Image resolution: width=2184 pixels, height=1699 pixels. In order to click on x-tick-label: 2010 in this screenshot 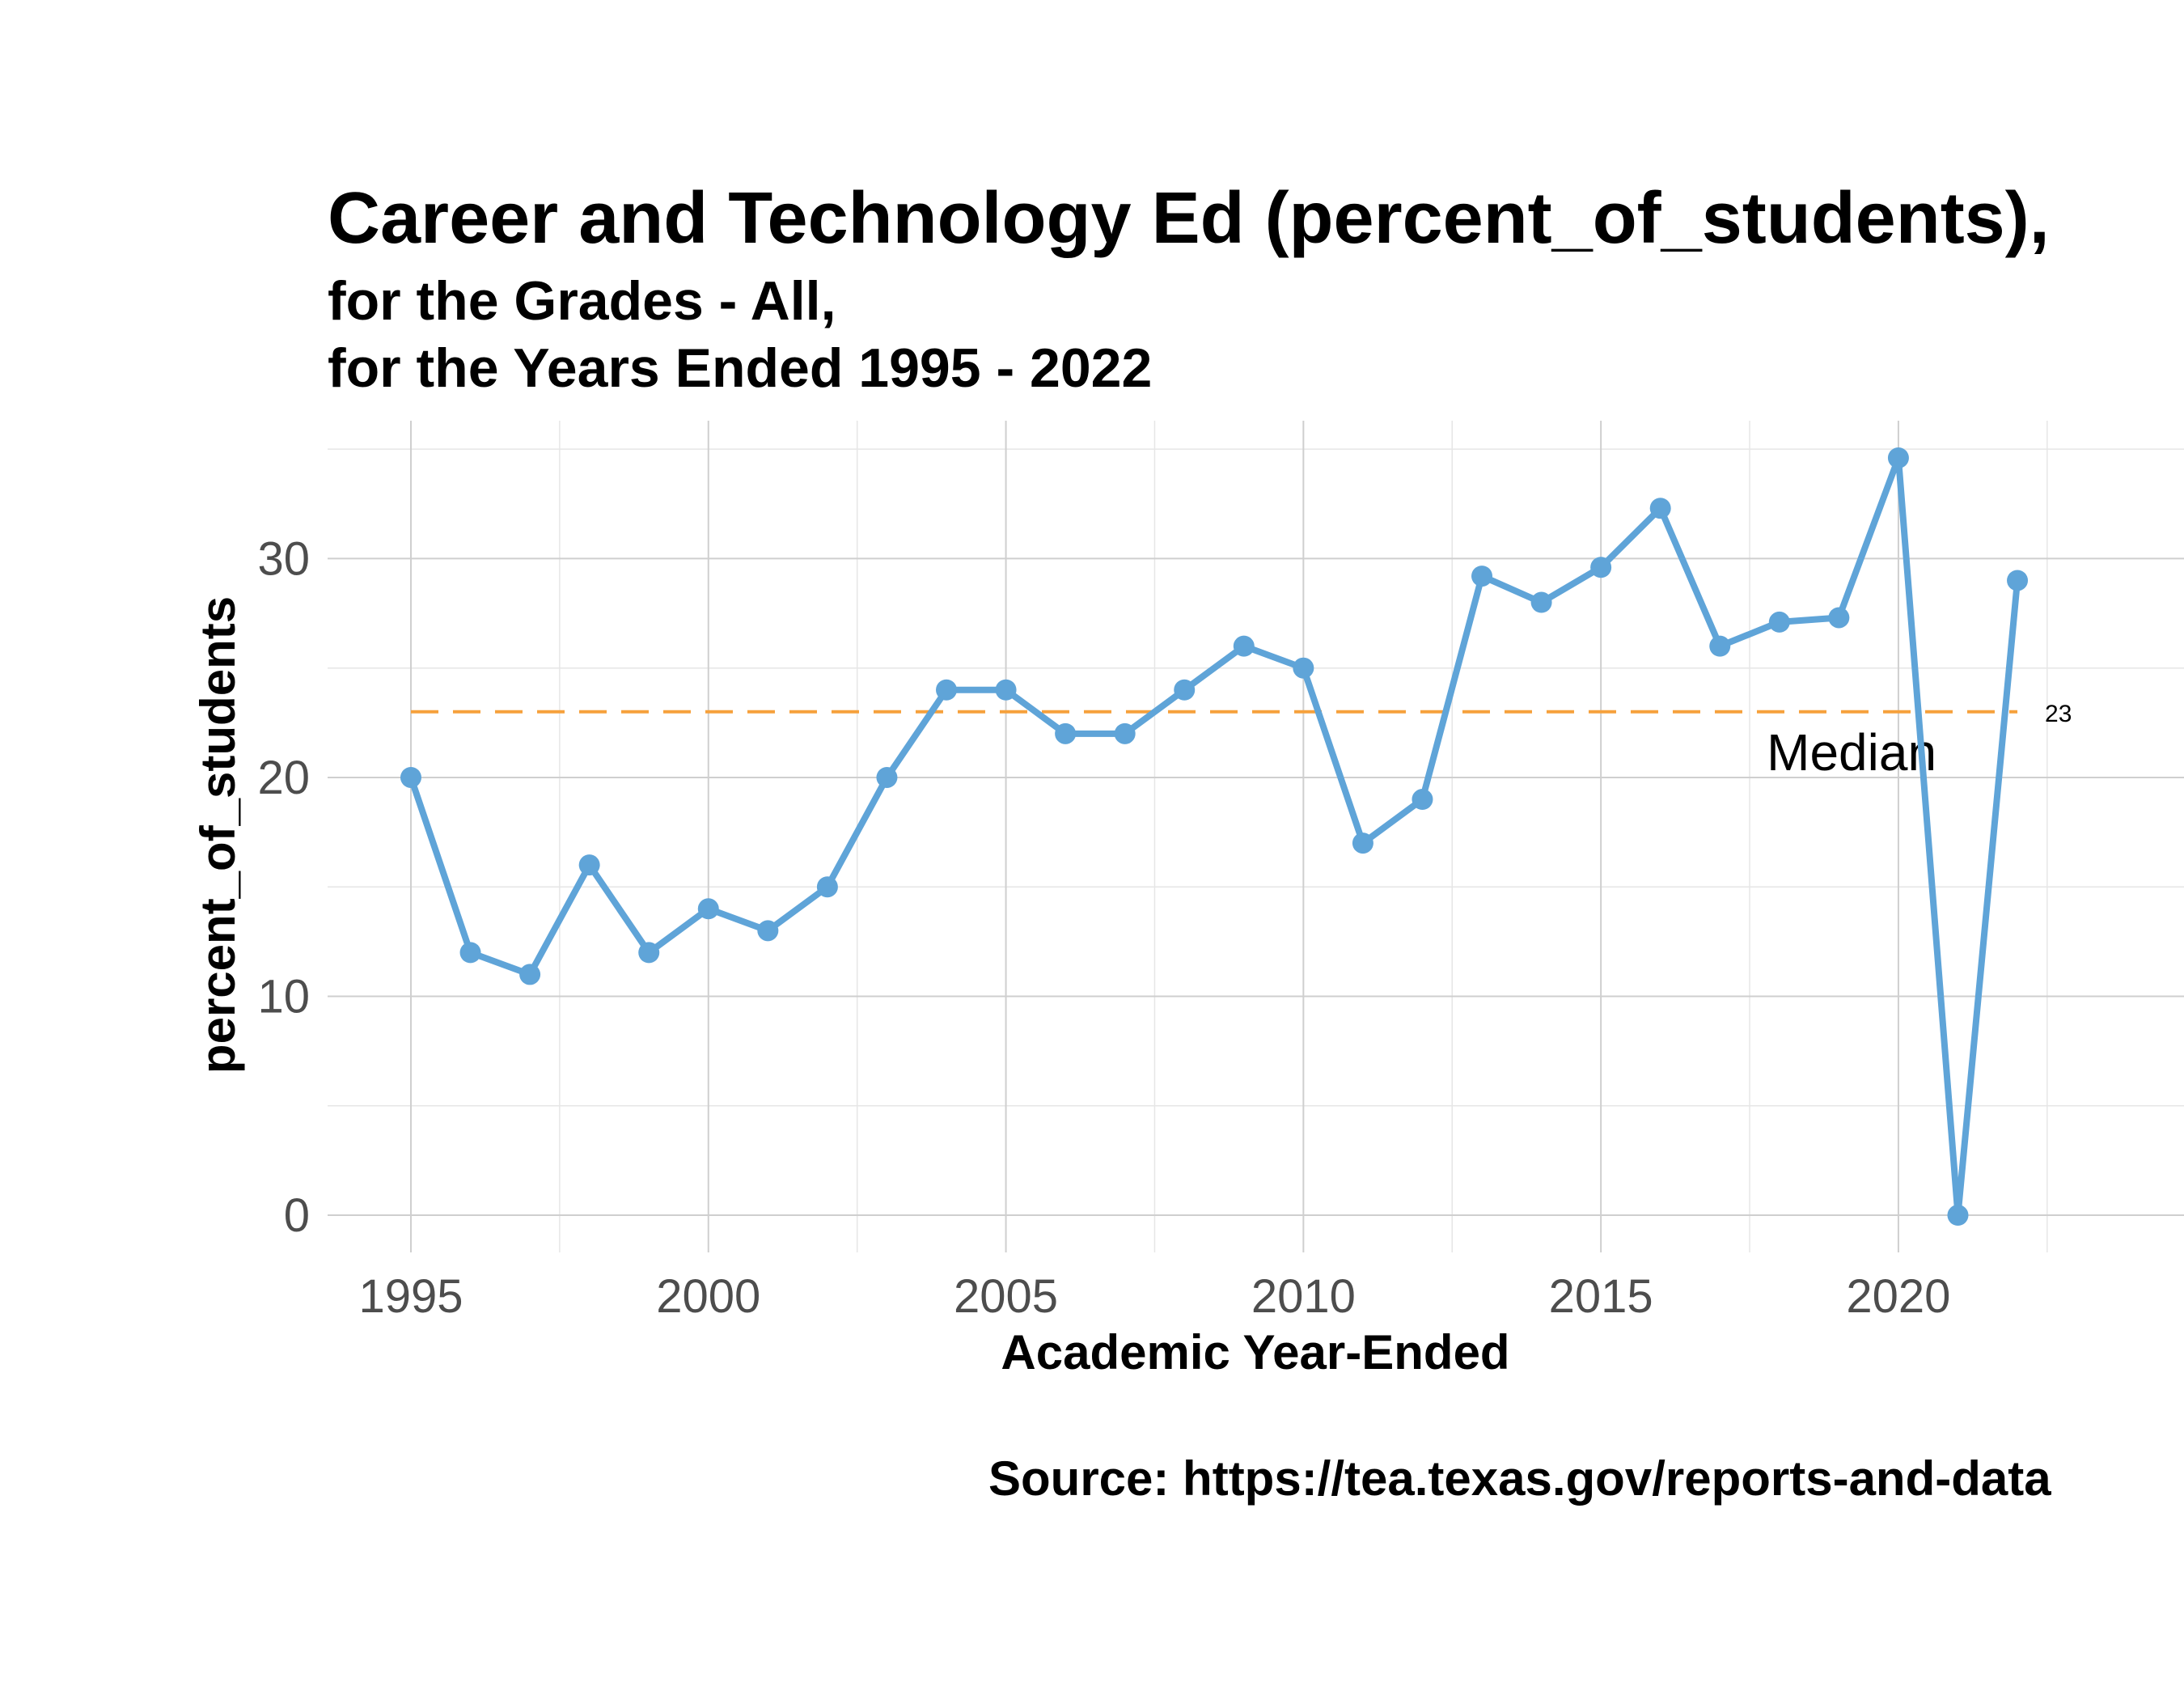, I will do `click(1303, 1296)`.